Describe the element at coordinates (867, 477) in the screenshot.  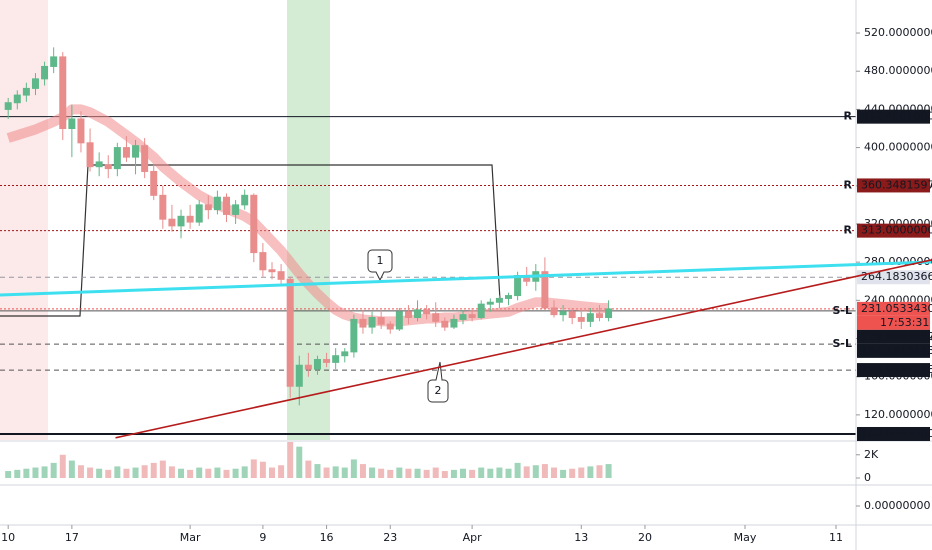
I see `y-tick-label: 0` at that location.